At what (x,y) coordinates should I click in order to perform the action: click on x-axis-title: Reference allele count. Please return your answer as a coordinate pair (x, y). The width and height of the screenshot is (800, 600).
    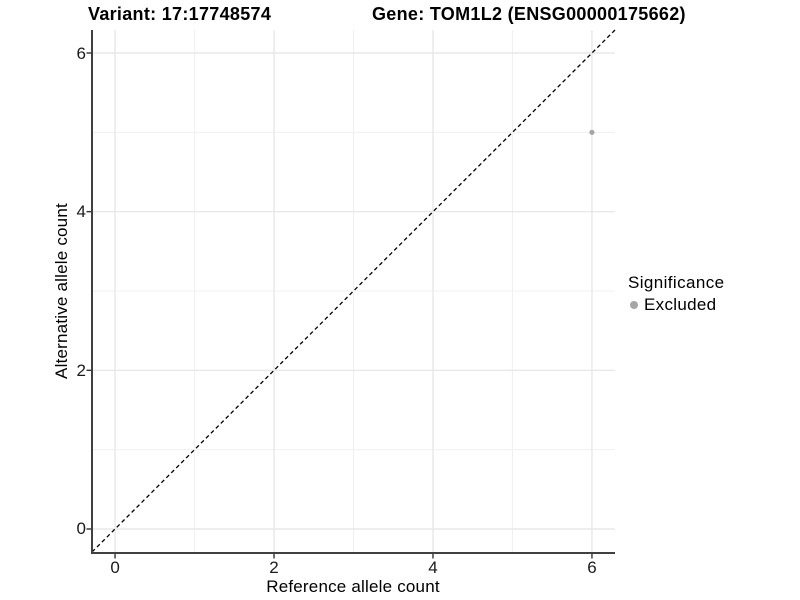
    Looking at the image, I should click on (353, 586).